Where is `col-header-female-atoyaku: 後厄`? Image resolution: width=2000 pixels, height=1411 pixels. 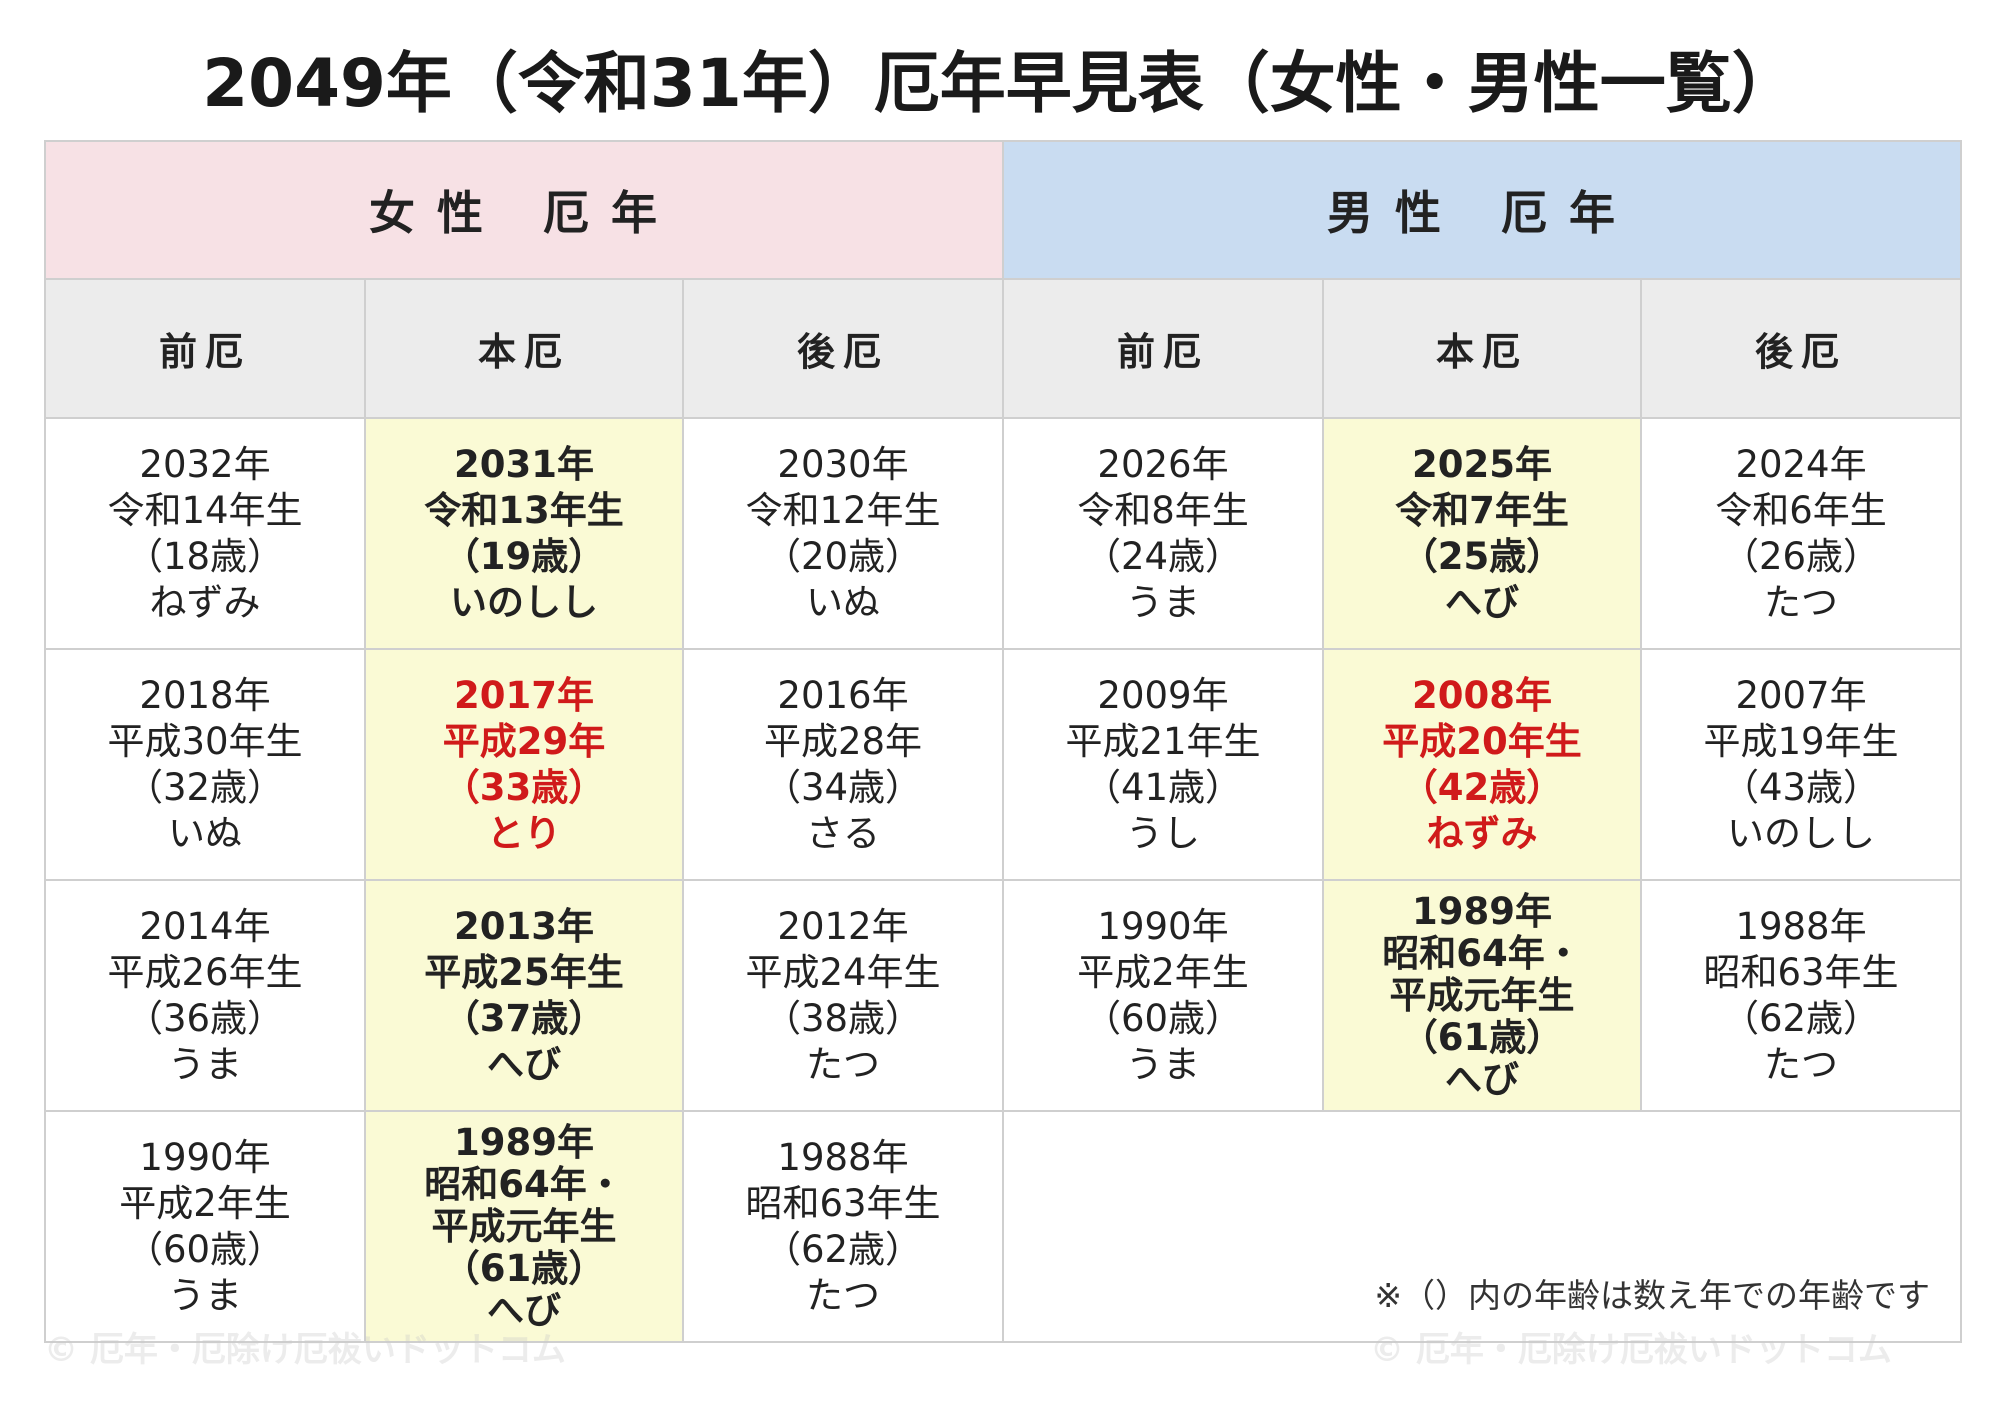
col-header-female-atoyaku: 後厄 is located at coordinates (843, 348).